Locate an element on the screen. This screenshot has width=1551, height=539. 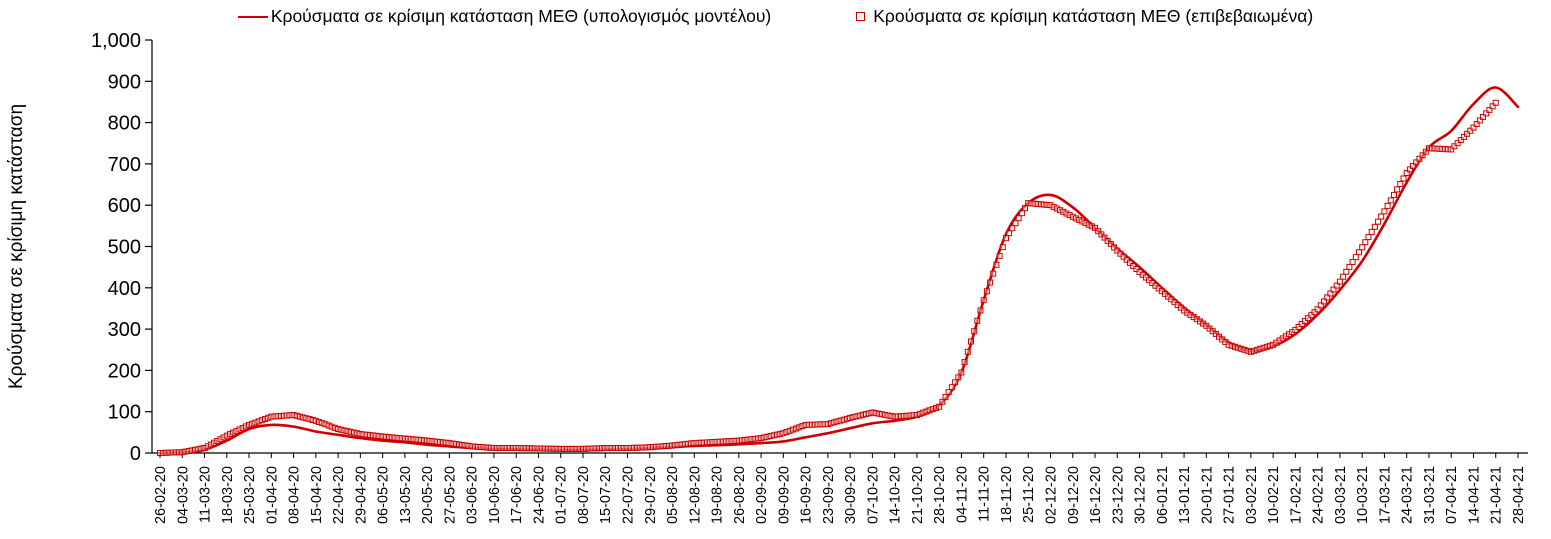
model-line-swatch-icon is located at coordinates (252, 16).